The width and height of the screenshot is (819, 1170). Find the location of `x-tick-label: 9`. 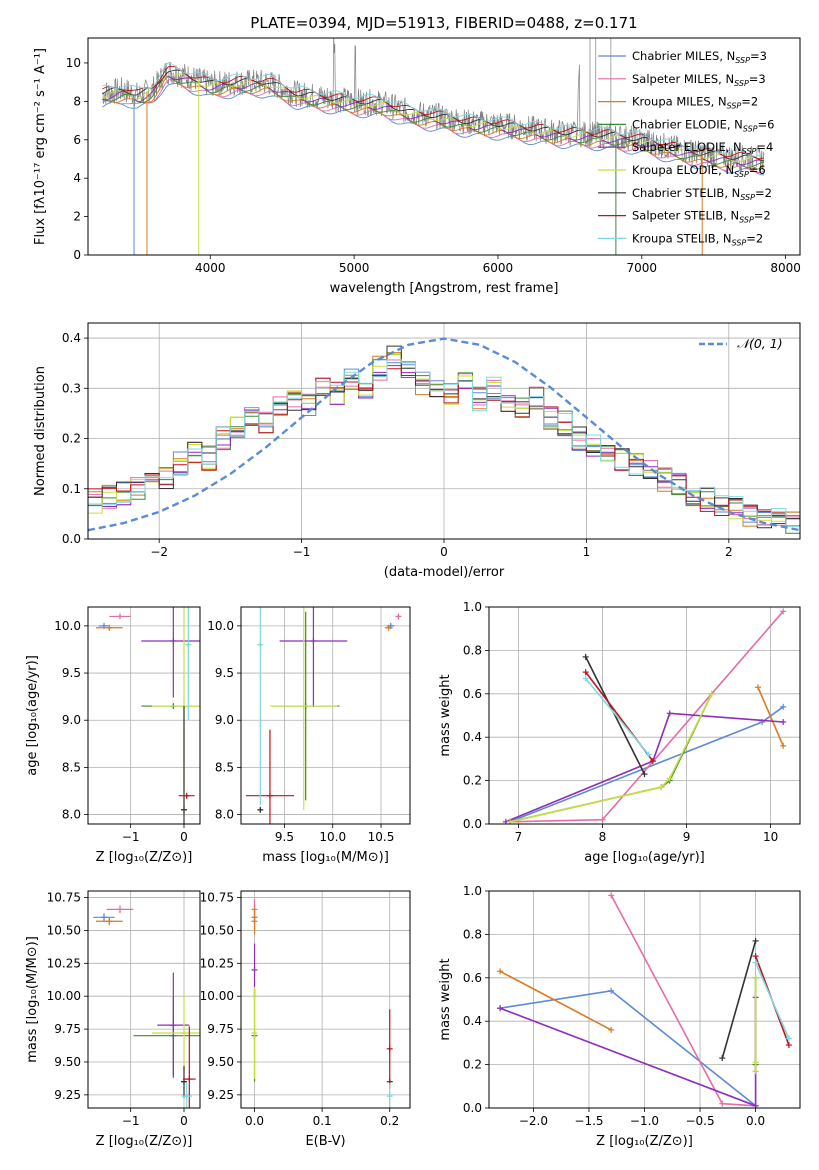

x-tick-label: 9 is located at coordinates (687, 837).